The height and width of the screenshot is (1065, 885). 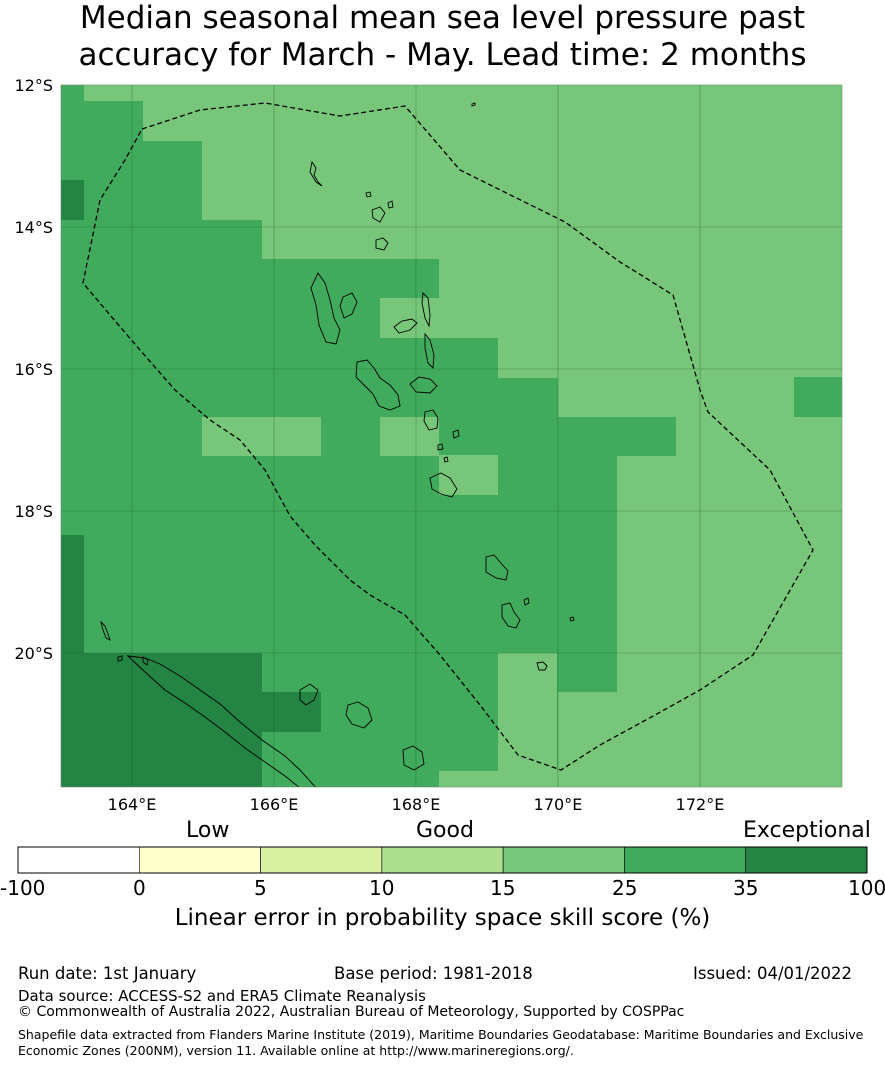 What do you see at coordinates (260, 888) in the screenshot?
I see `colorbar-tick: 5` at bounding box center [260, 888].